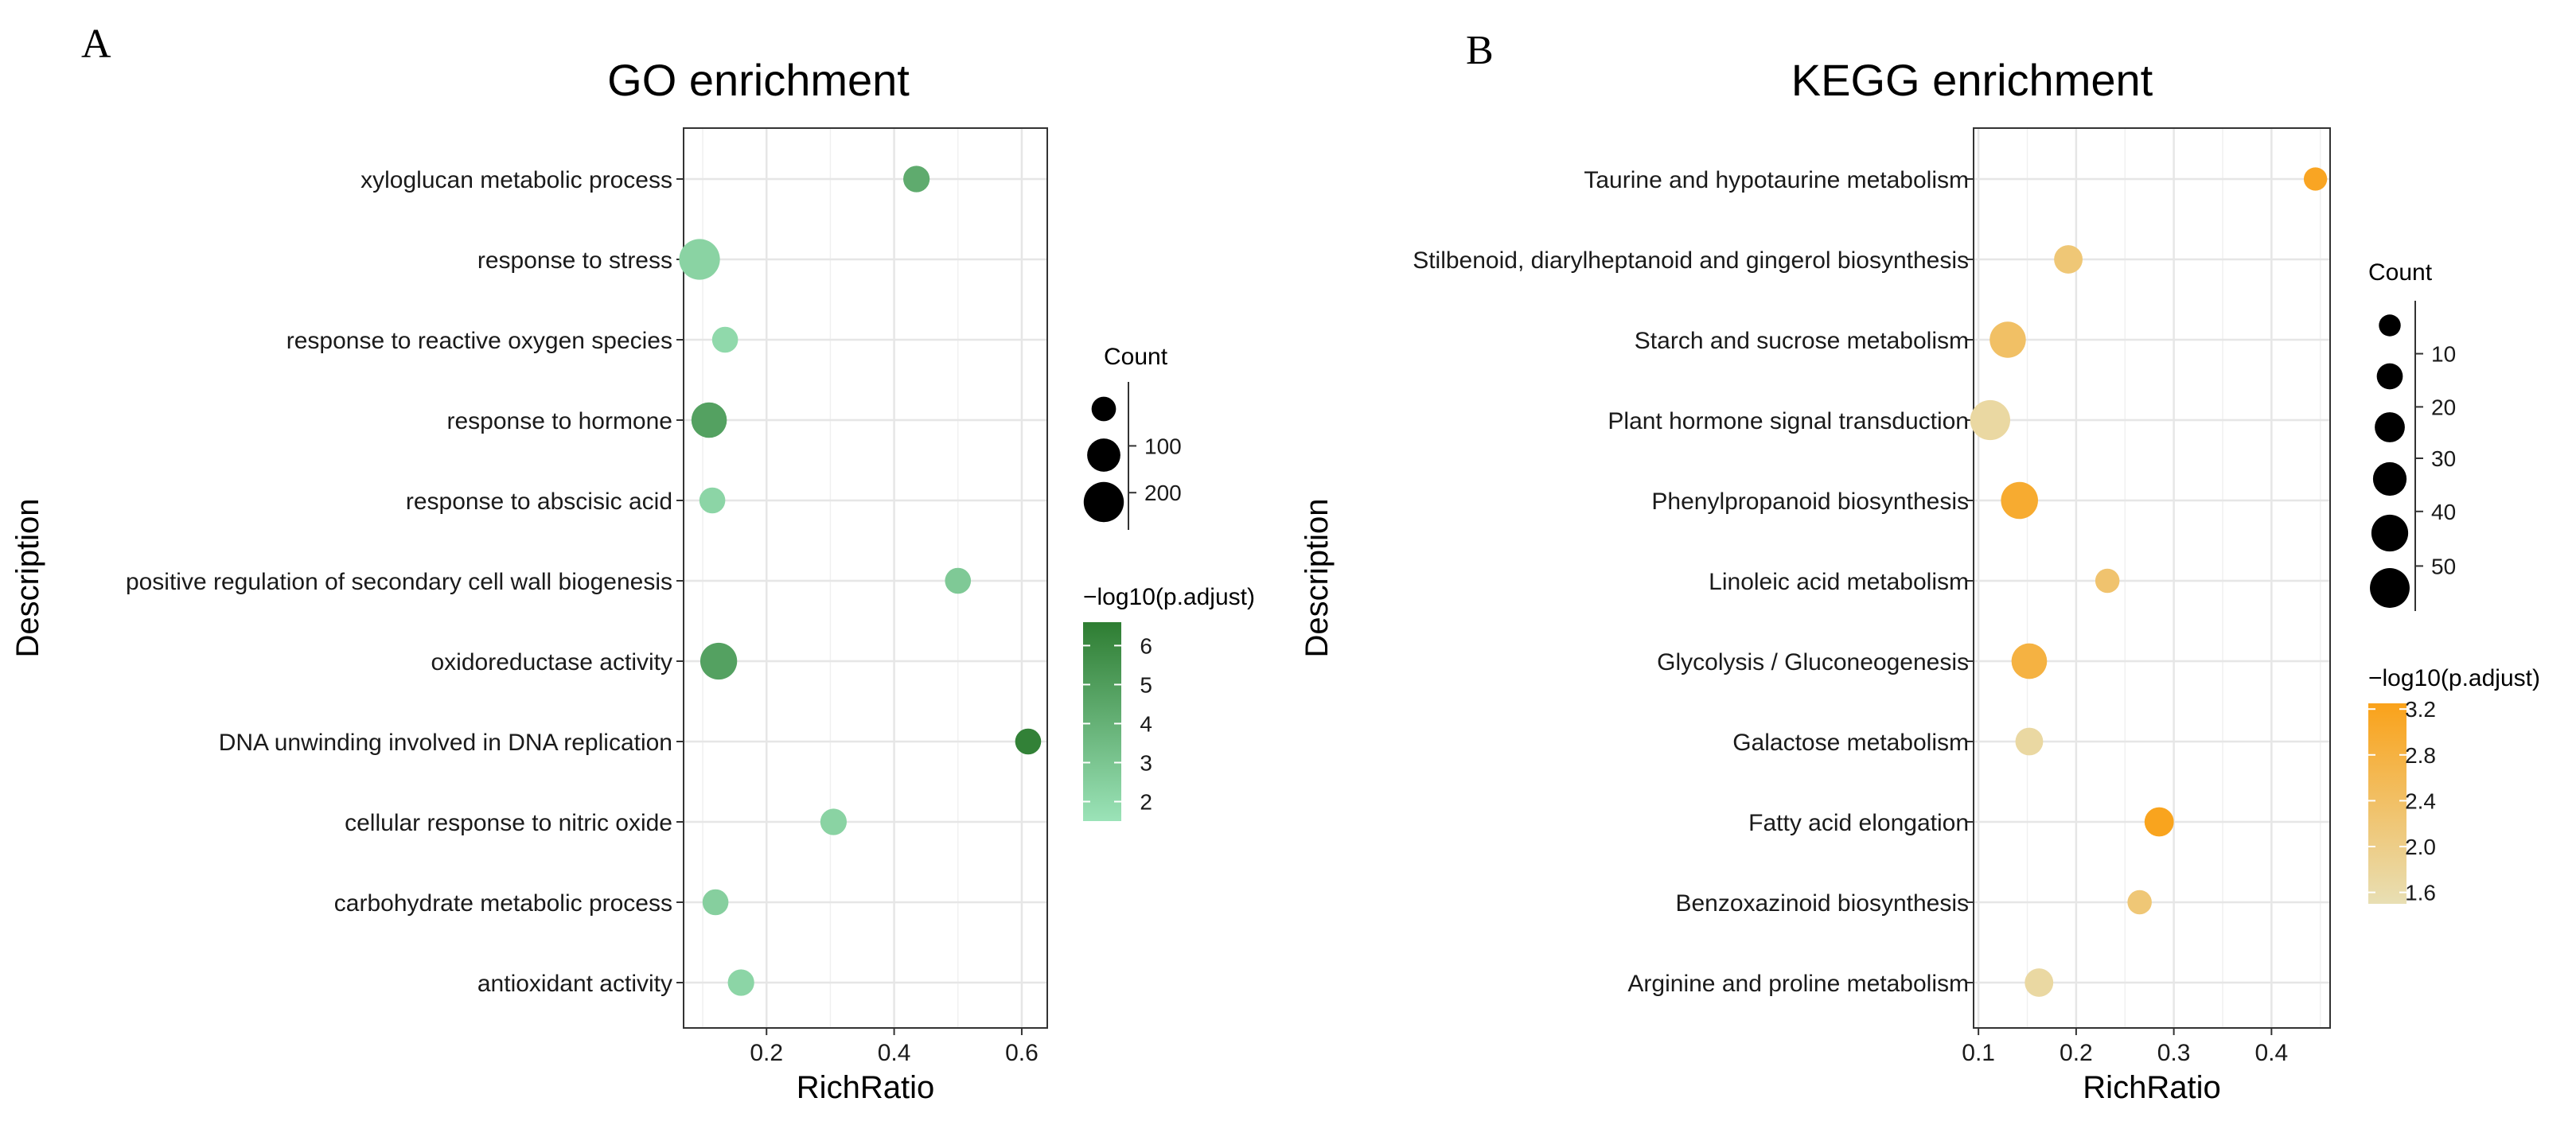  I want to click on chart-title: KEGG enrichment, so click(1972, 80).